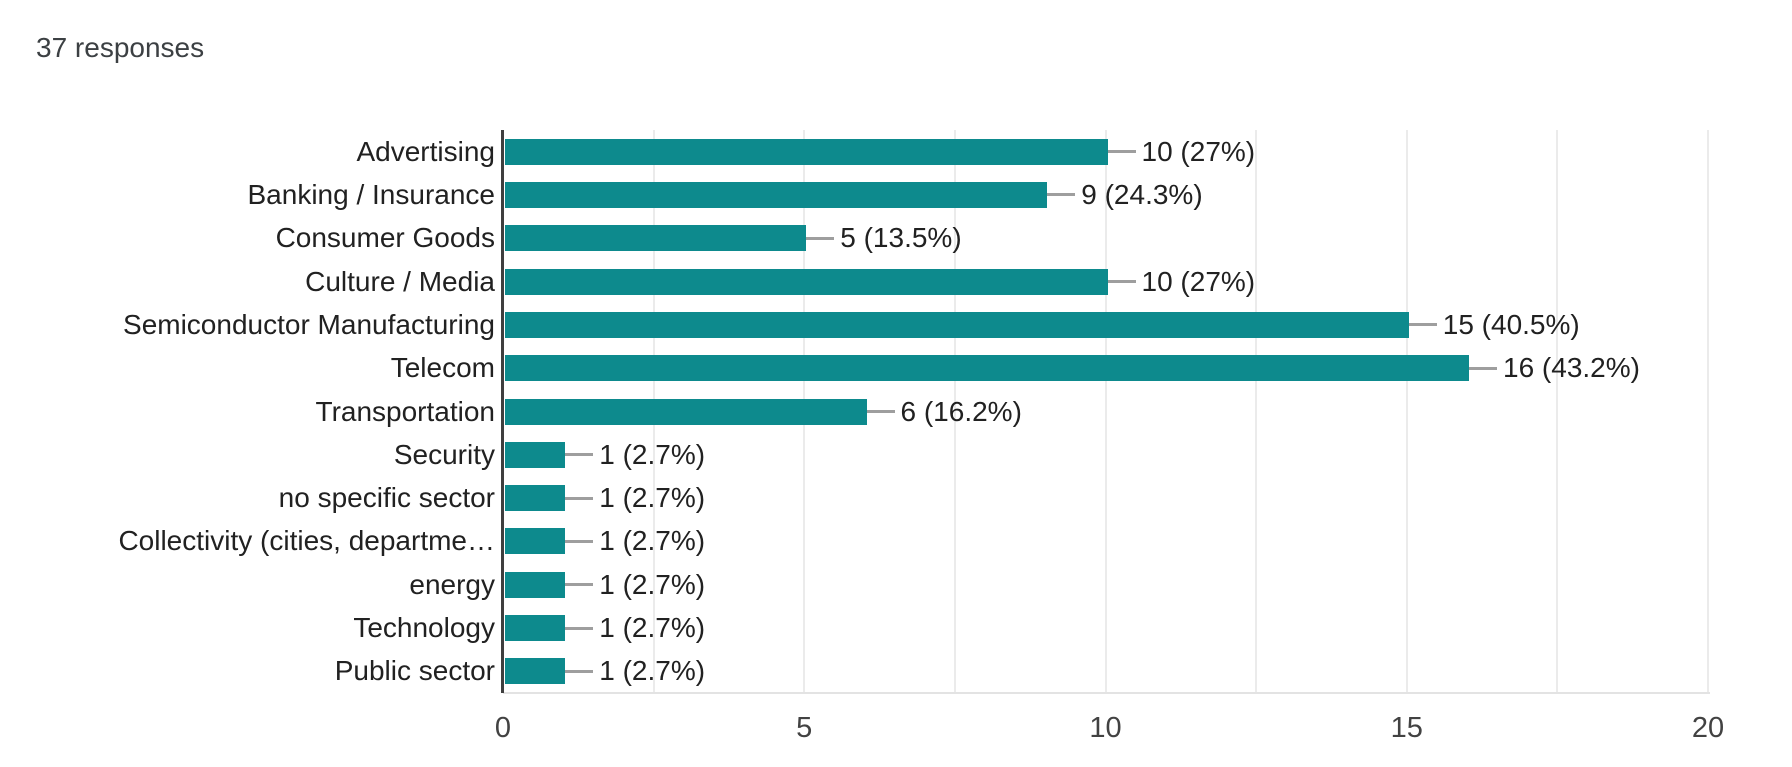 The width and height of the screenshot is (1792, 767). Describe the element at coordinates (896, 671) in the screenshot. I see `bar-row: Public sector 1 (2.7%)` at that location.